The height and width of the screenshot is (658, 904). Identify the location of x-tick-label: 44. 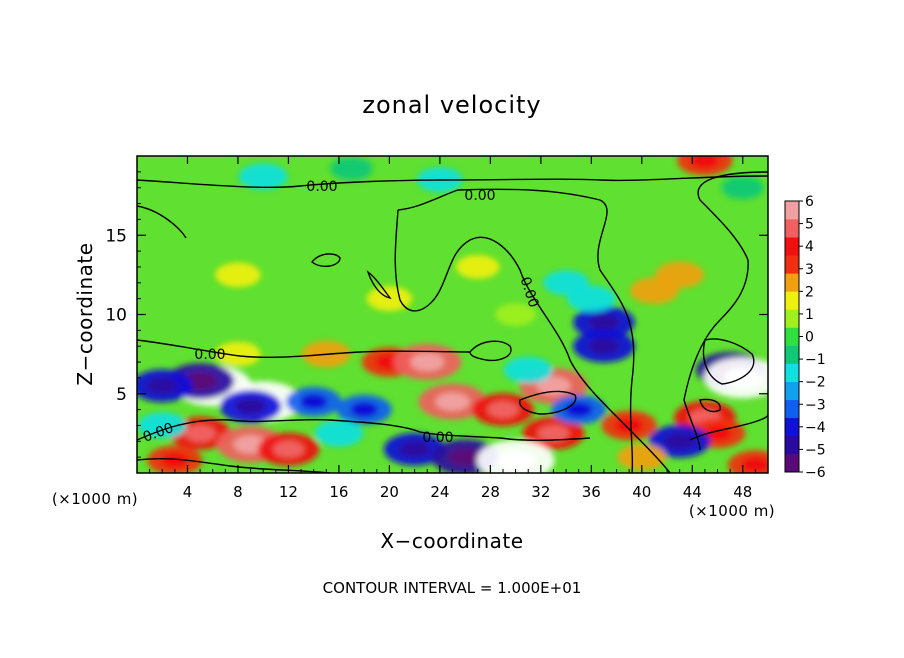
(692, 492).